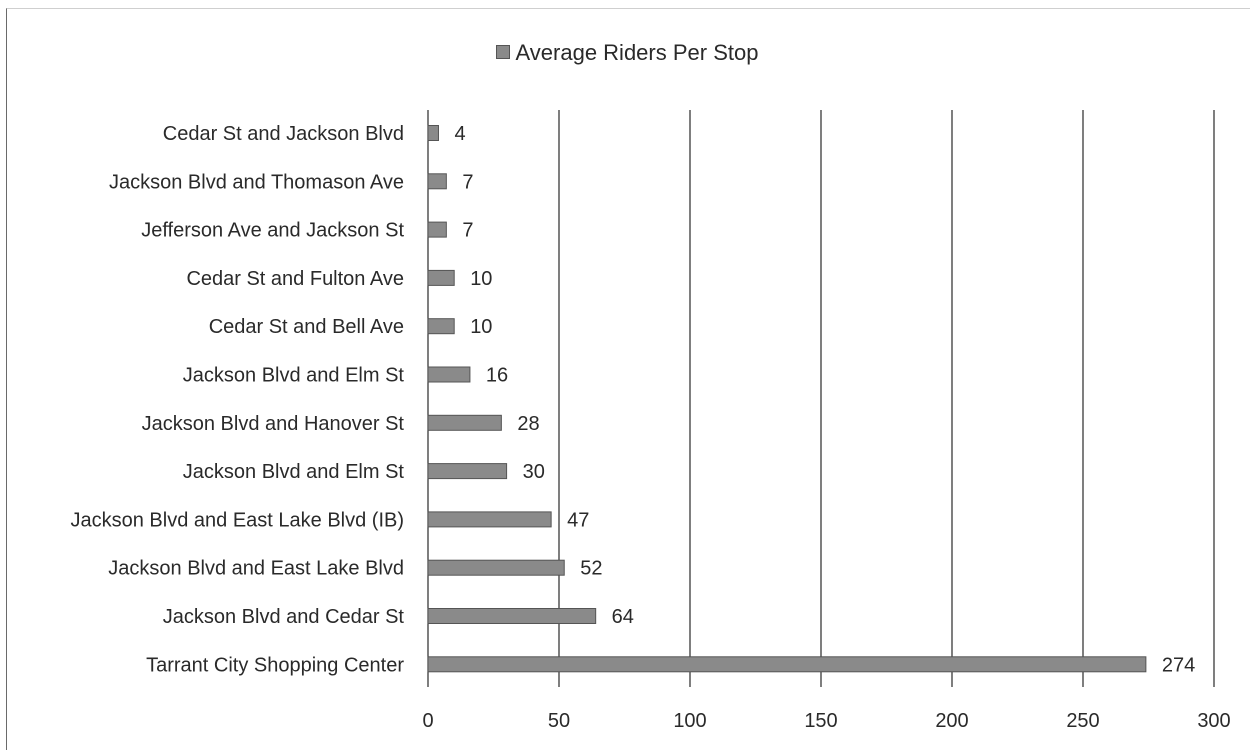 The image size is (1254, 755). Describe the element at coordinates (427, 721) in the screenshot. I see `x-tick-label: 0` at that location.